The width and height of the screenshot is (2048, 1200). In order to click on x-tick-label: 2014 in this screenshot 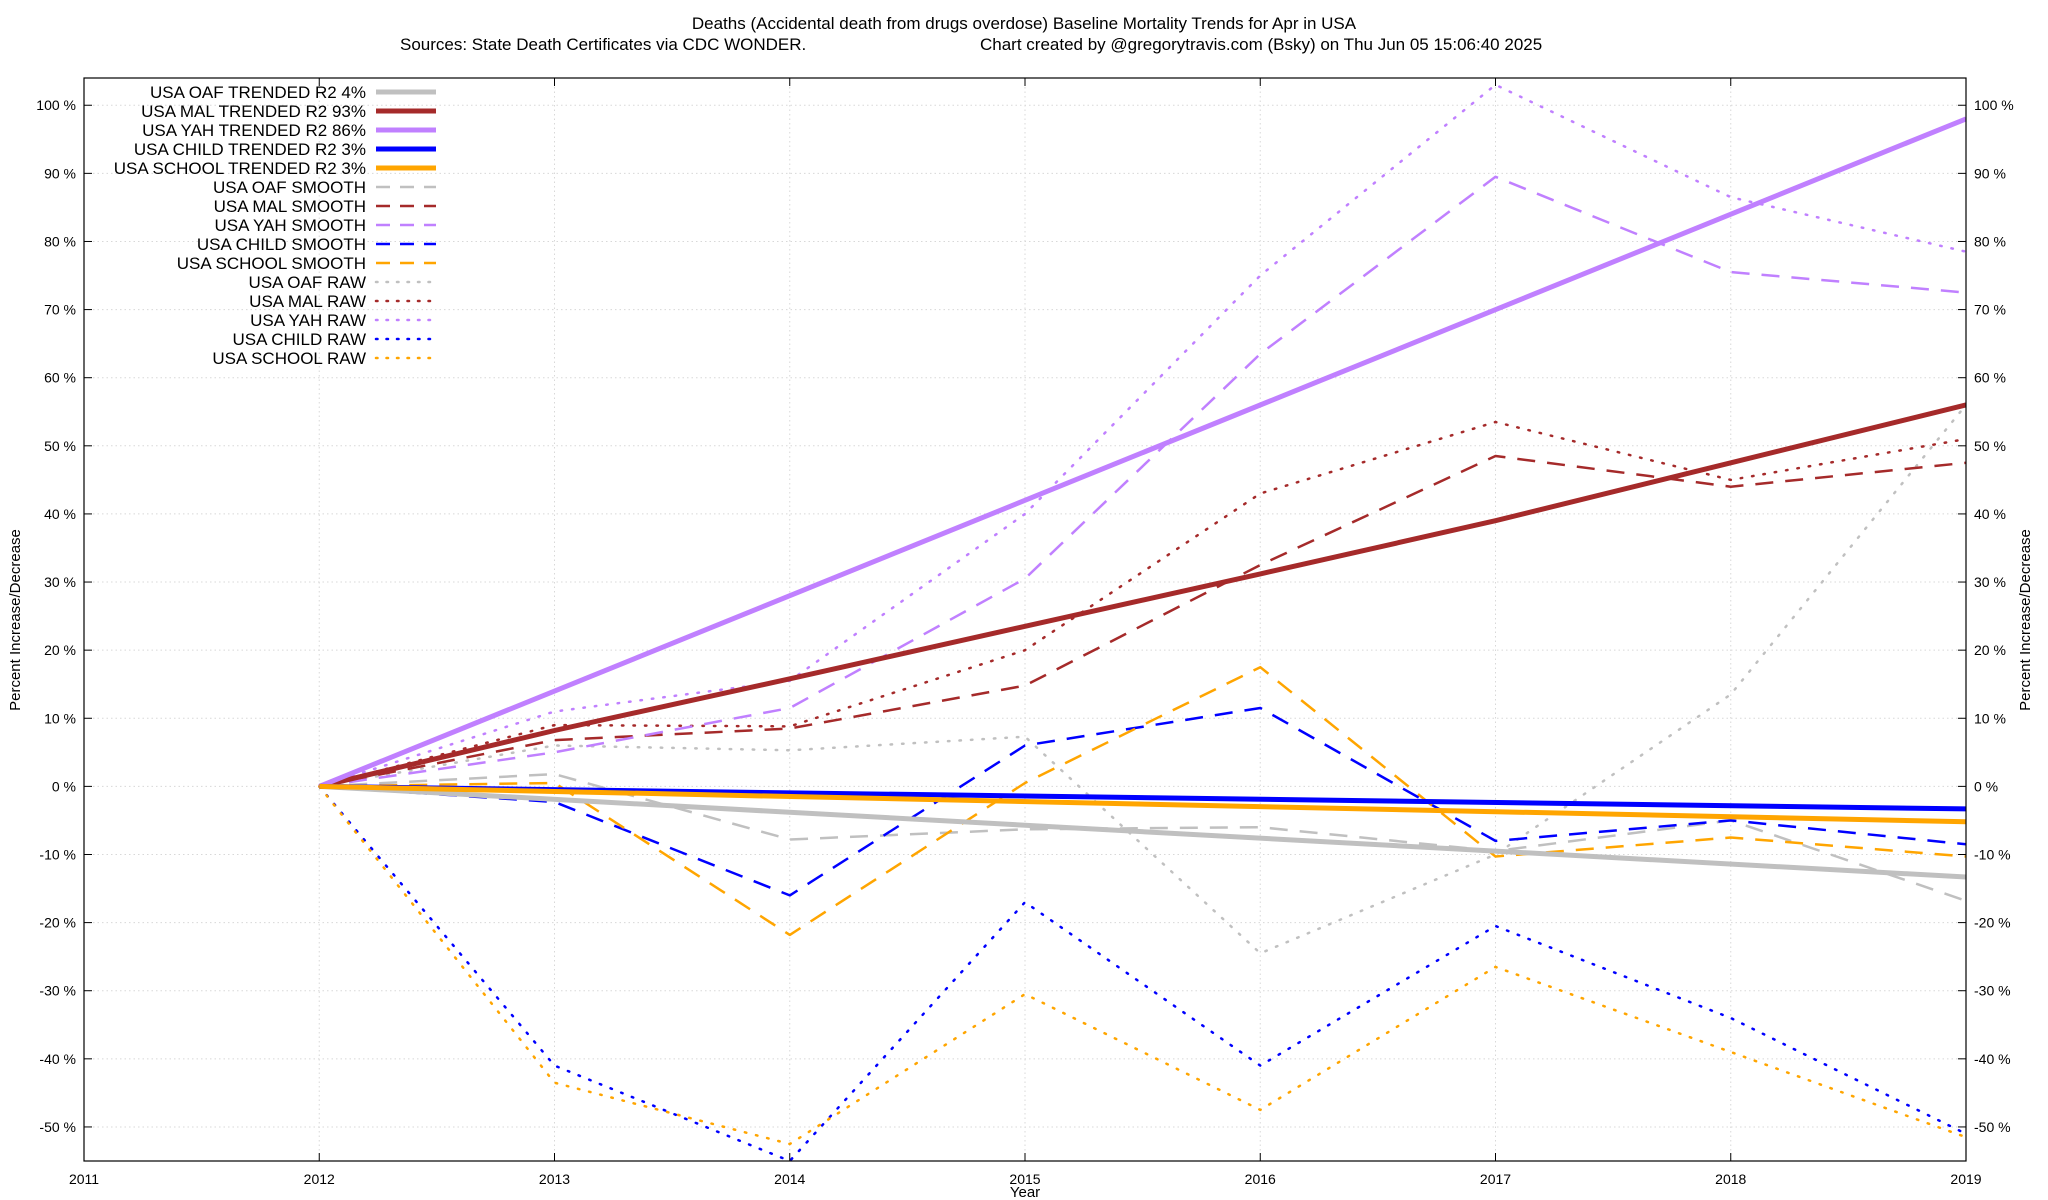, I will do `click(789, 1179)`.